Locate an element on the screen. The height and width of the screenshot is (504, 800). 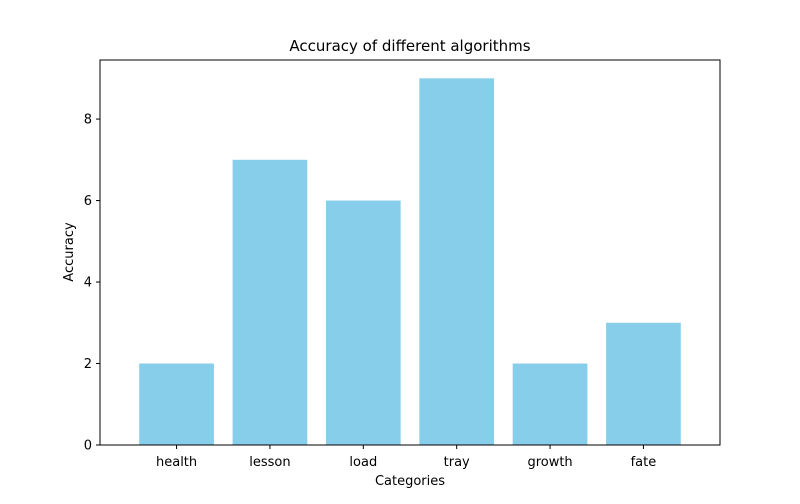
y-axis-label: Accuracy is located at coordinates (69, 252).